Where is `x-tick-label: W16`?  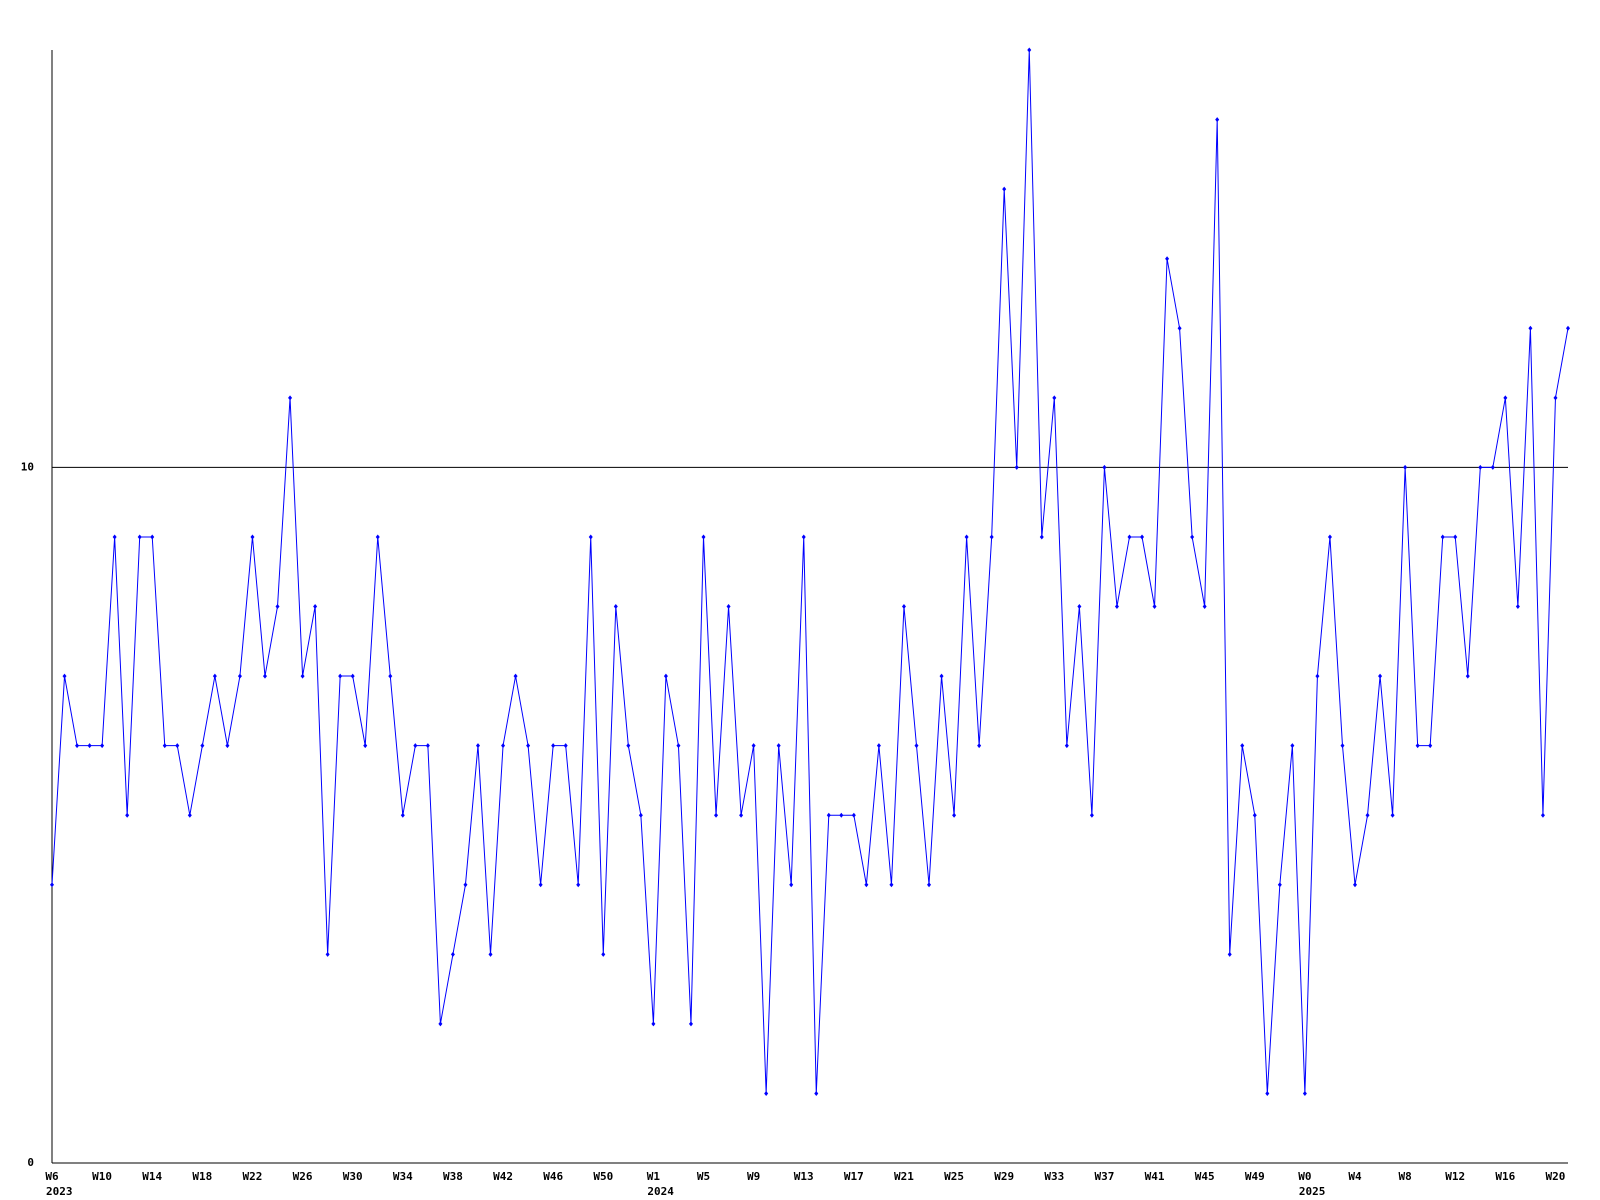 x-tick-label: W16 is located at coordinates (1505, 1176).